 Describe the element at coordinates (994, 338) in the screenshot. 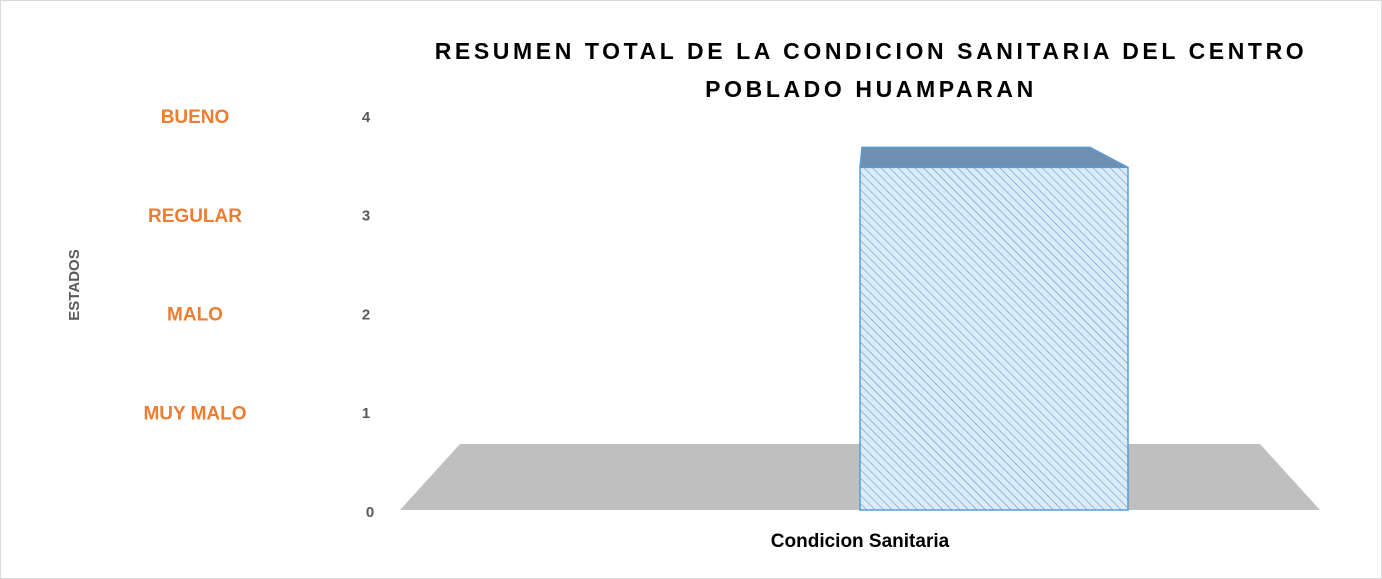

I see `bar` at that location.